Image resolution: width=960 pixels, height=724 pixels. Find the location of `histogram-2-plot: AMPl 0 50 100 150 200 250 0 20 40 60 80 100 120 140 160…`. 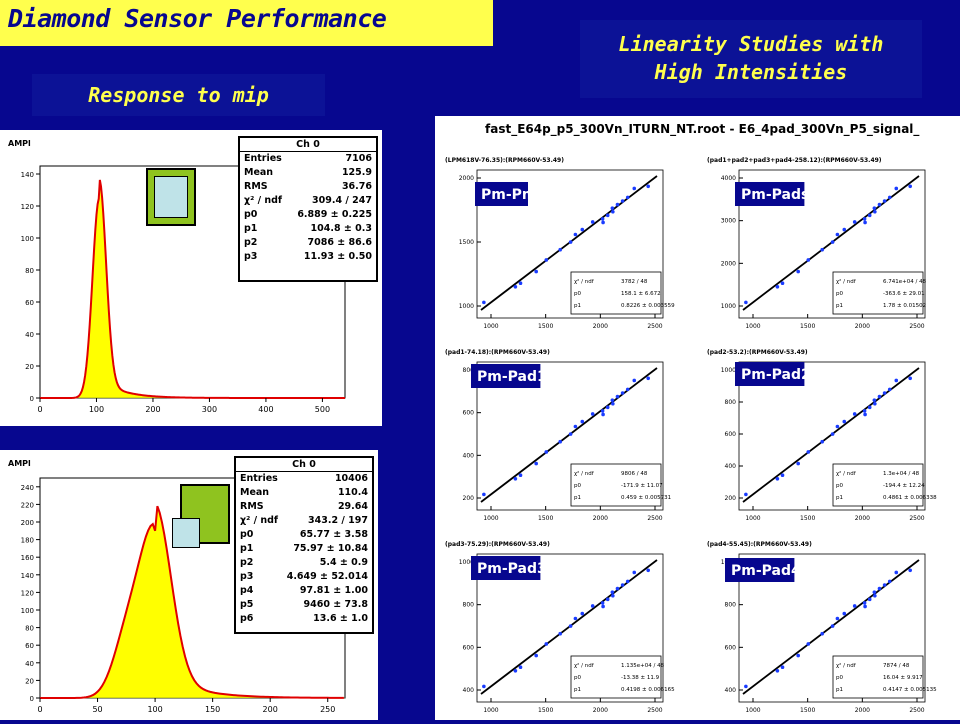

histogram-2-plot: AMPl 0 50 100 150 200 250 0 20 40 60 80 100 120 140 160… is located at coordinates (177, 586).